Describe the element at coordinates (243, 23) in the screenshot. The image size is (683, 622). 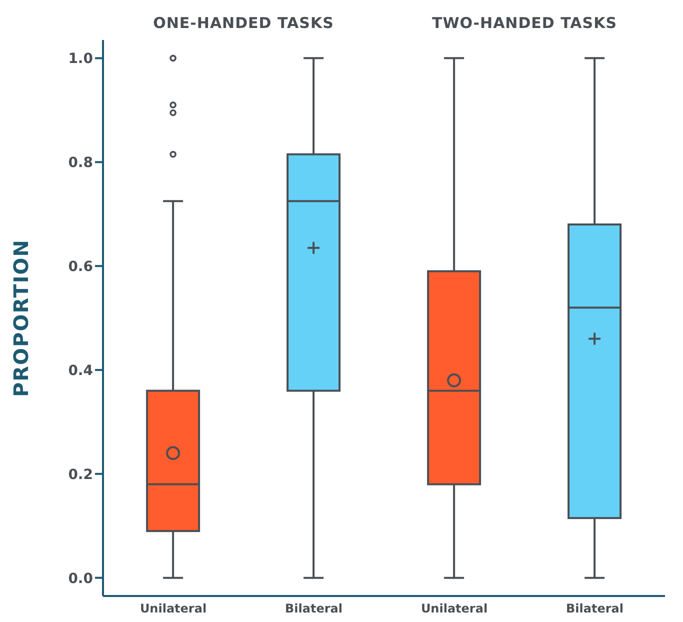
I see `text: ONE-HANDED TASKS` at that location.